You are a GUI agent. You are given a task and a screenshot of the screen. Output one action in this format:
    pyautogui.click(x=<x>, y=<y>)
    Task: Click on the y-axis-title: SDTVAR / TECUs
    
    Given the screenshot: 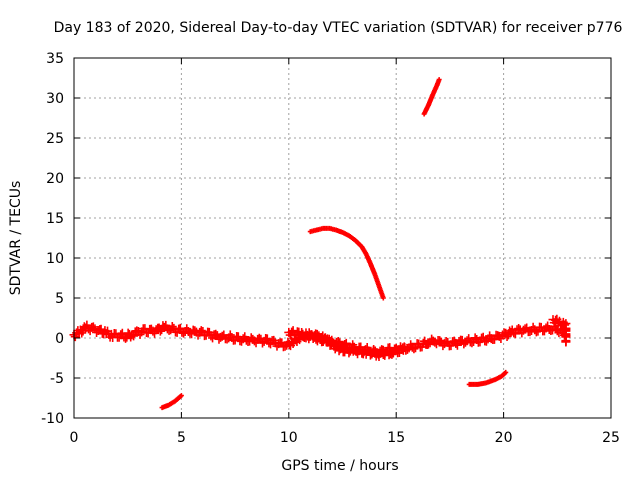 What is the action you would take?
    pyautogui.click(x=16, y=238)
    